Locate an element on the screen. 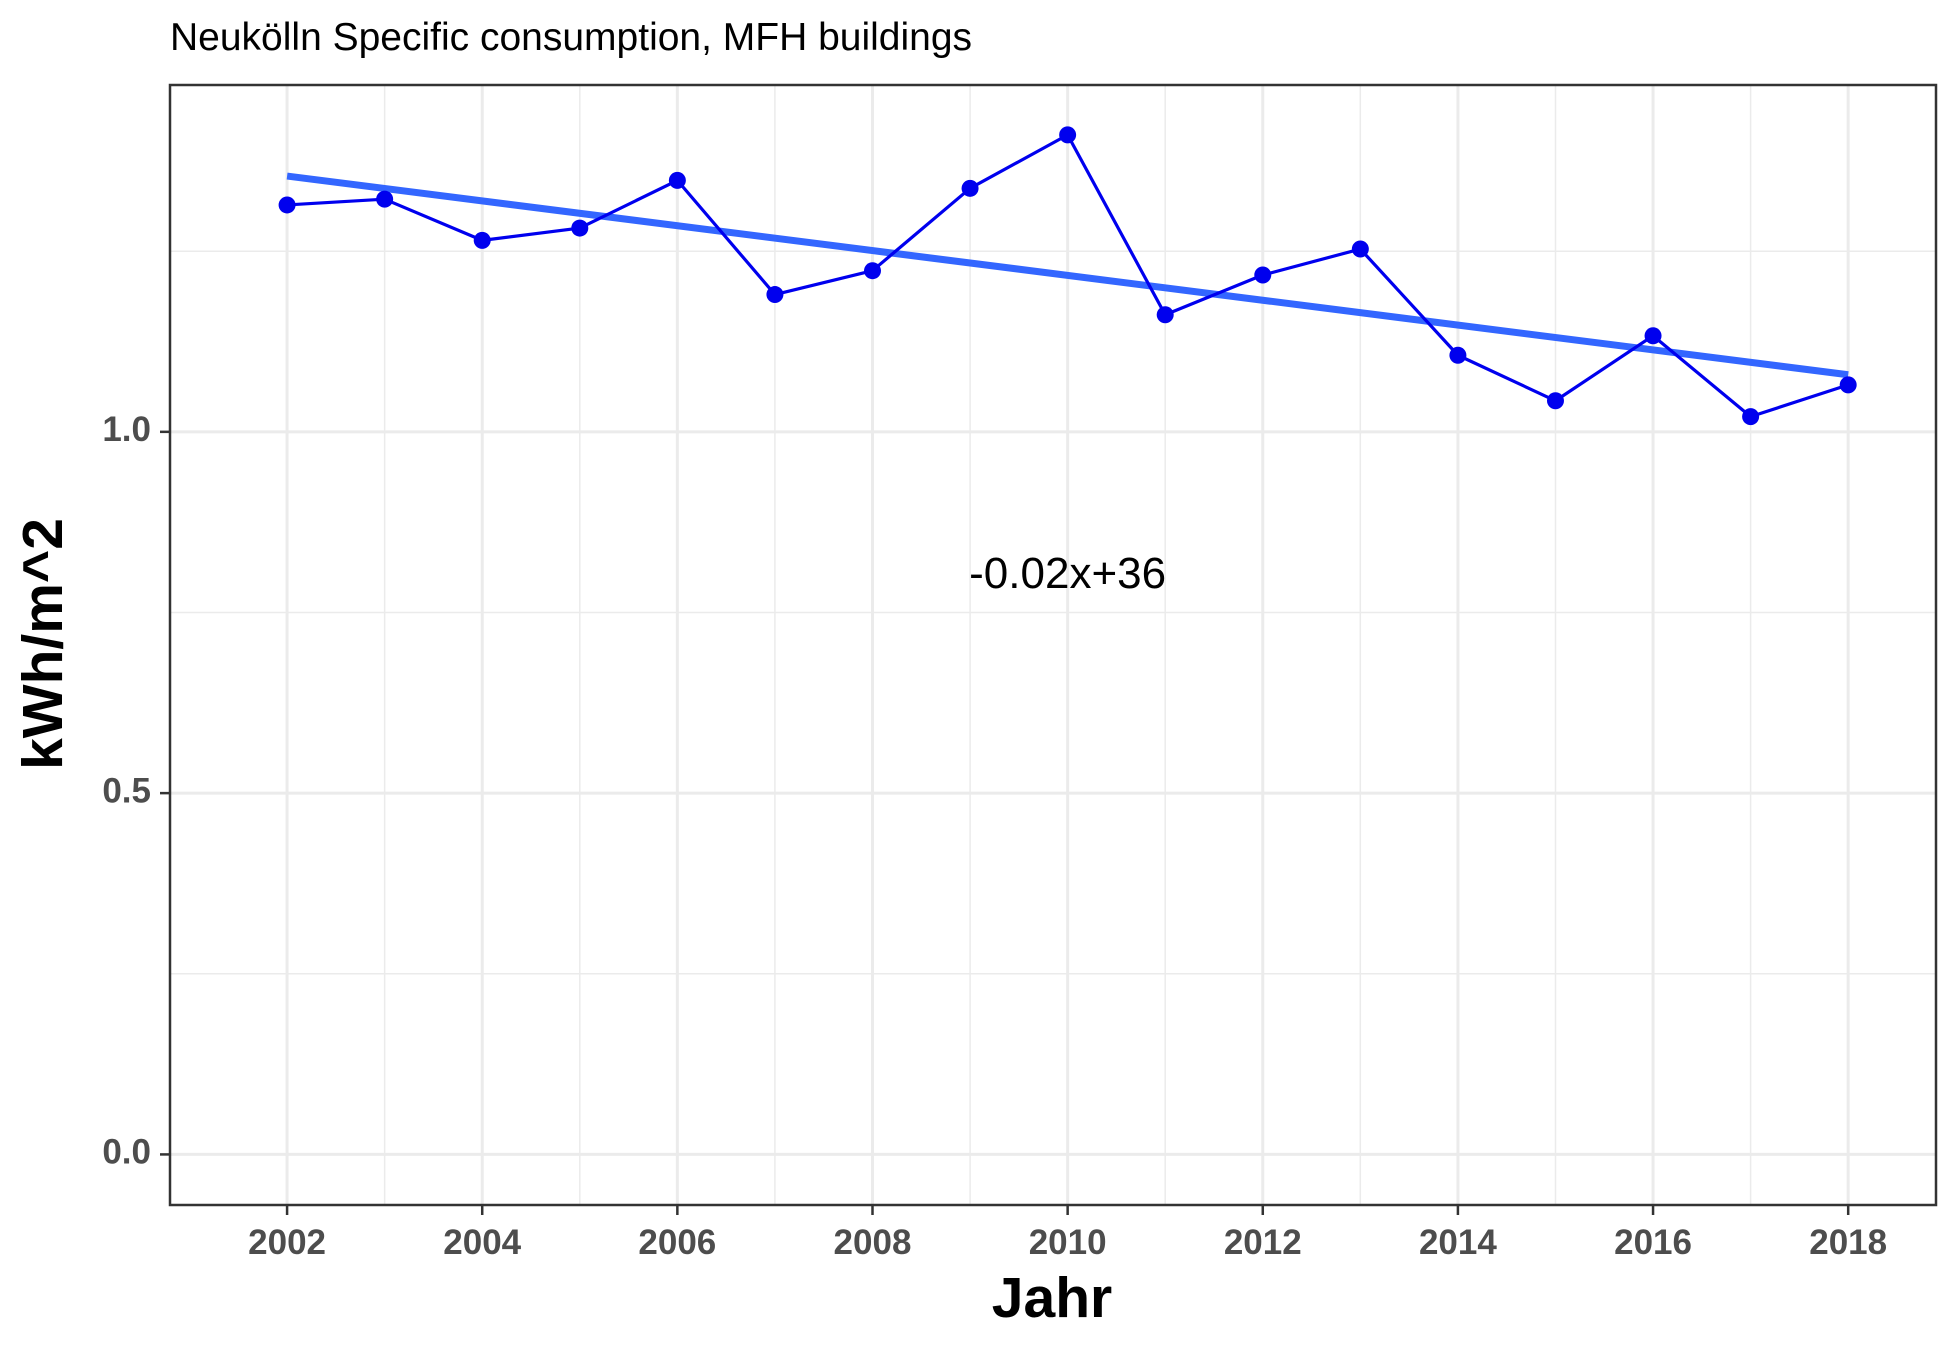 This screenshot has height=1349, width=1950. y-tick-label: 0.0 is located at coordinates (126, 1152).